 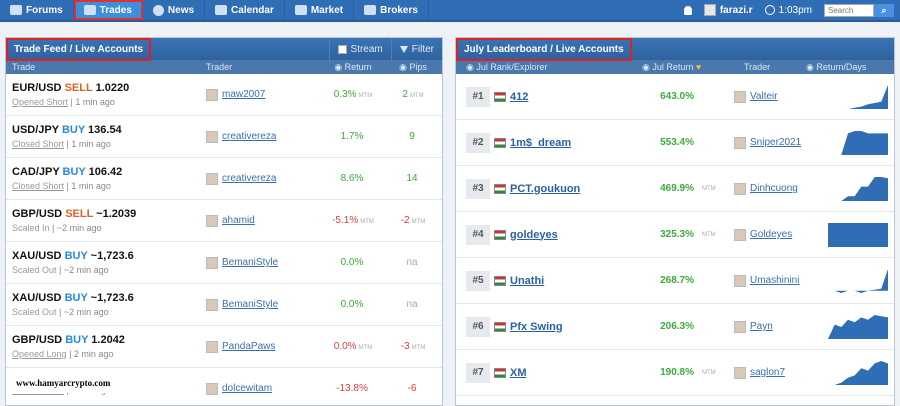 I want to click on jul-return-value: 190.8%, so click(x=677, y=372).